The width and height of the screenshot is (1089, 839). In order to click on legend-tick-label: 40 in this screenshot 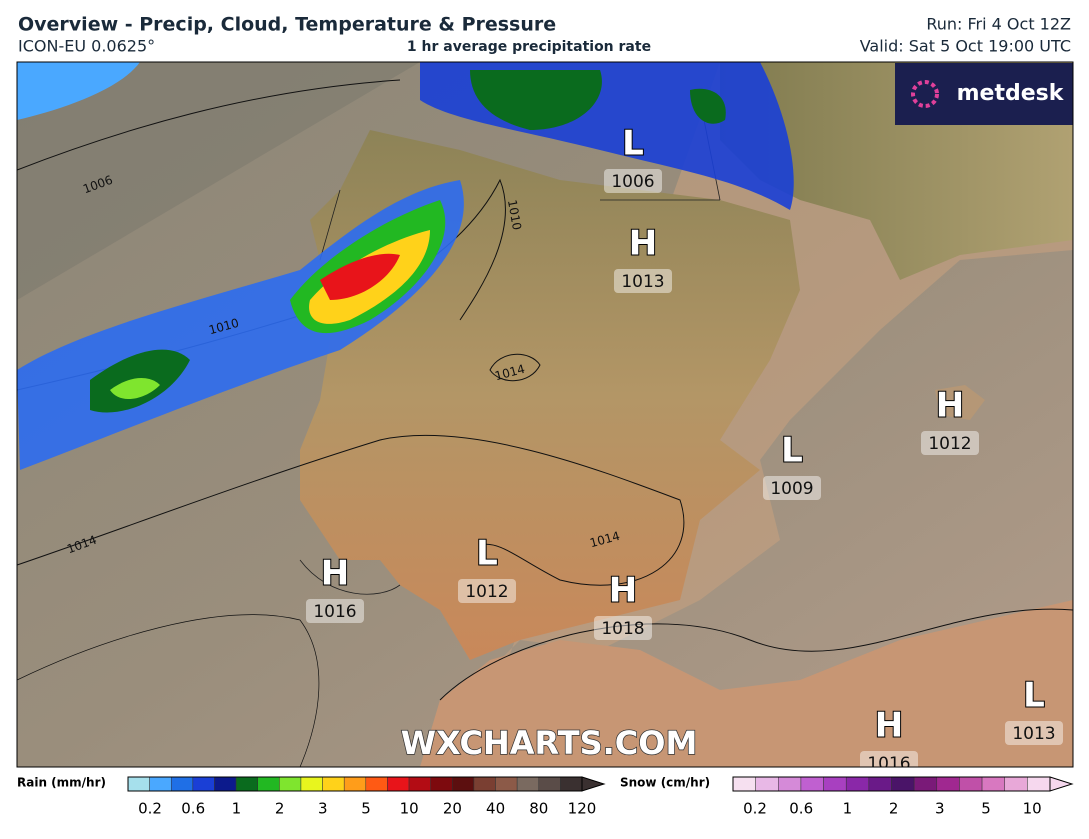, I will do `click(495, 809)`.